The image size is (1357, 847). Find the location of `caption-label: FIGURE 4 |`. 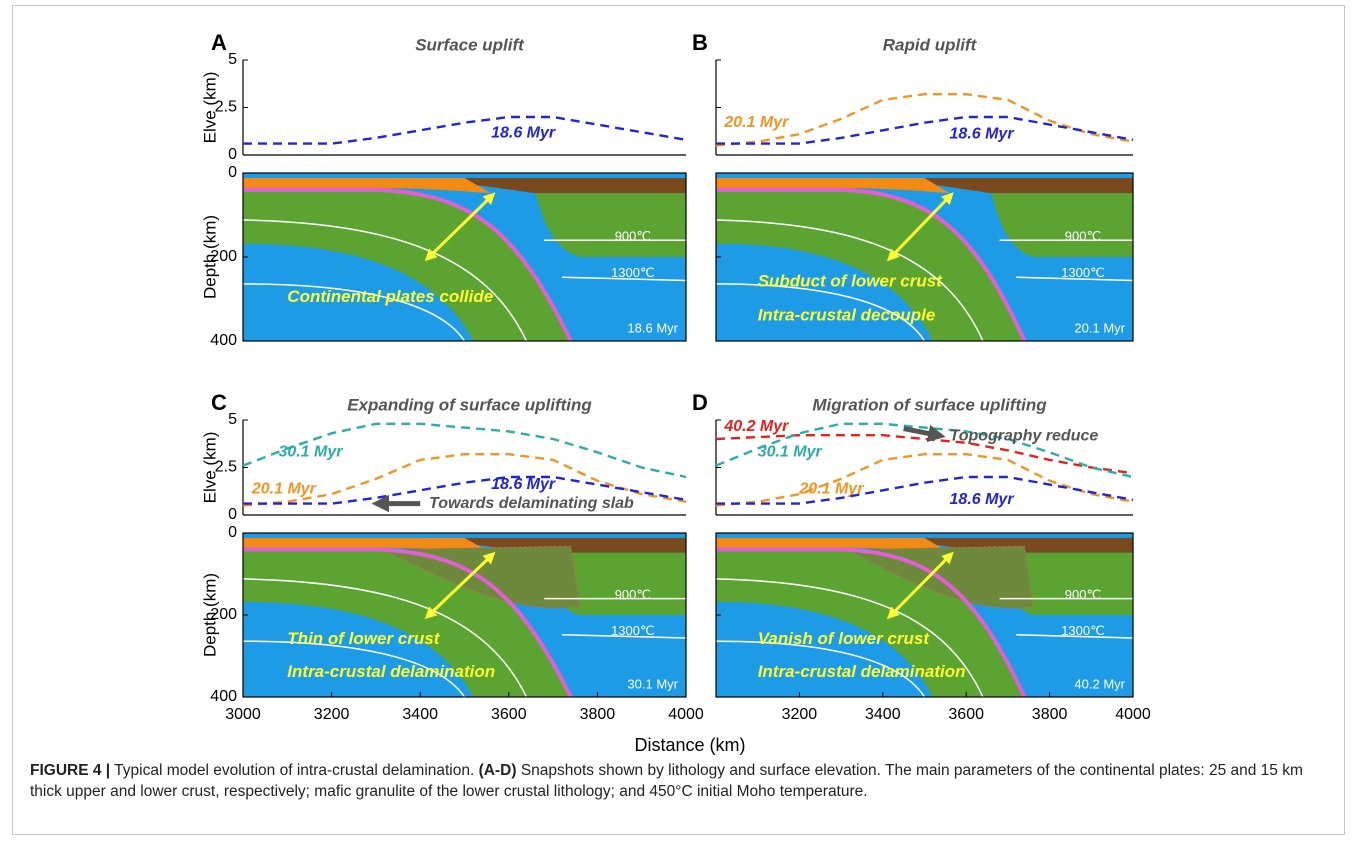

caption-label: FIGURE 4 | is located at coordinates (70, 770).